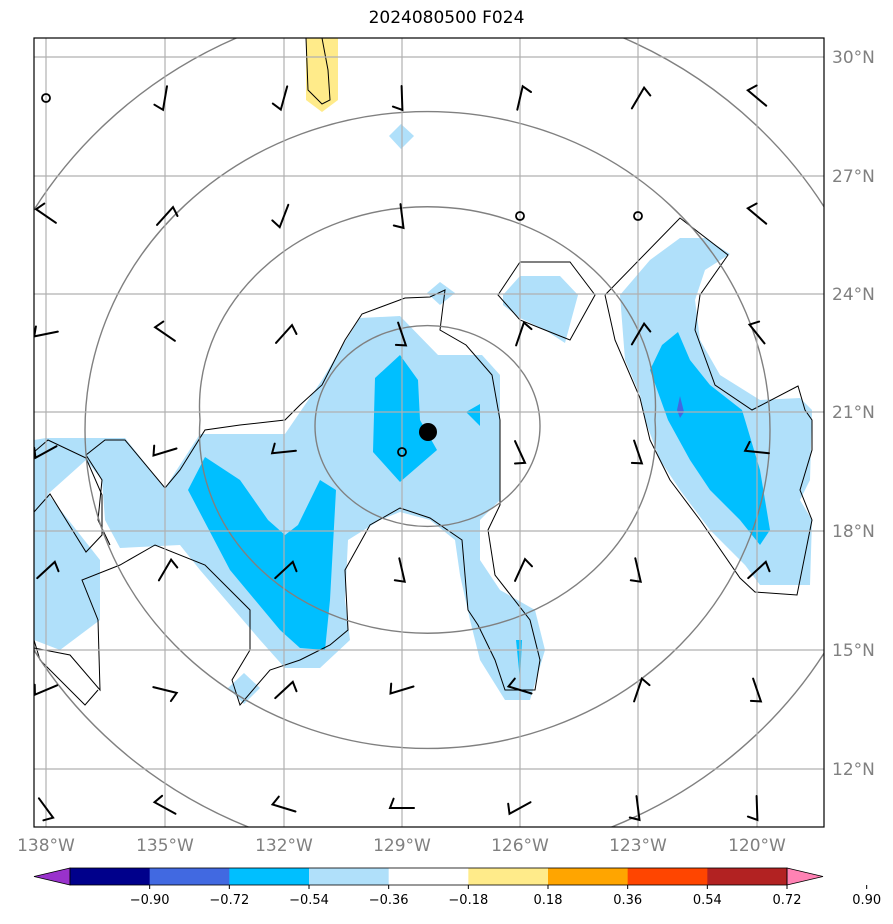  Describe the element at coordinates (853, 651) in the screenshot. I see `lat-tick-label: 15°N` at that location.